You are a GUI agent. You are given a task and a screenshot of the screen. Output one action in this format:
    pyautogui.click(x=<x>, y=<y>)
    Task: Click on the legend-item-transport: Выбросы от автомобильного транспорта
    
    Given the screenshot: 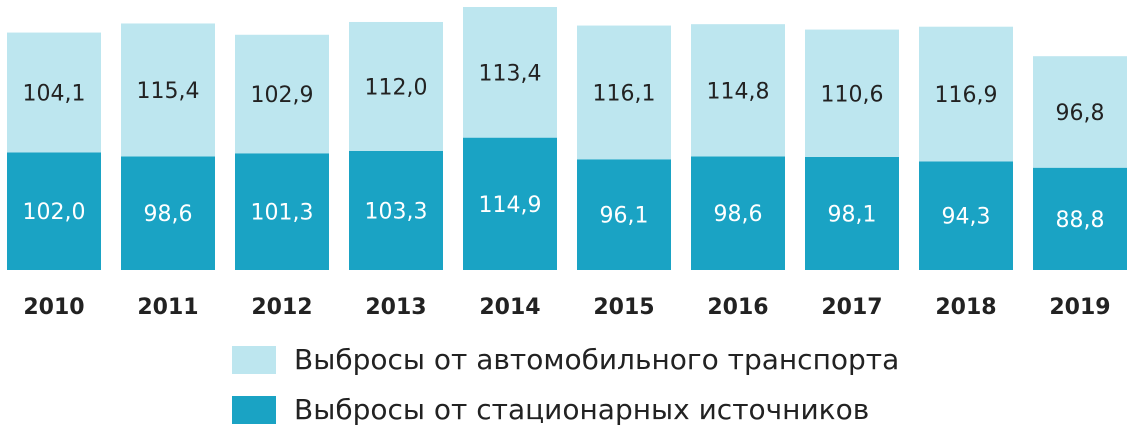 What is the action you would take?
    pyautogui.click(x=565, y=359)
    